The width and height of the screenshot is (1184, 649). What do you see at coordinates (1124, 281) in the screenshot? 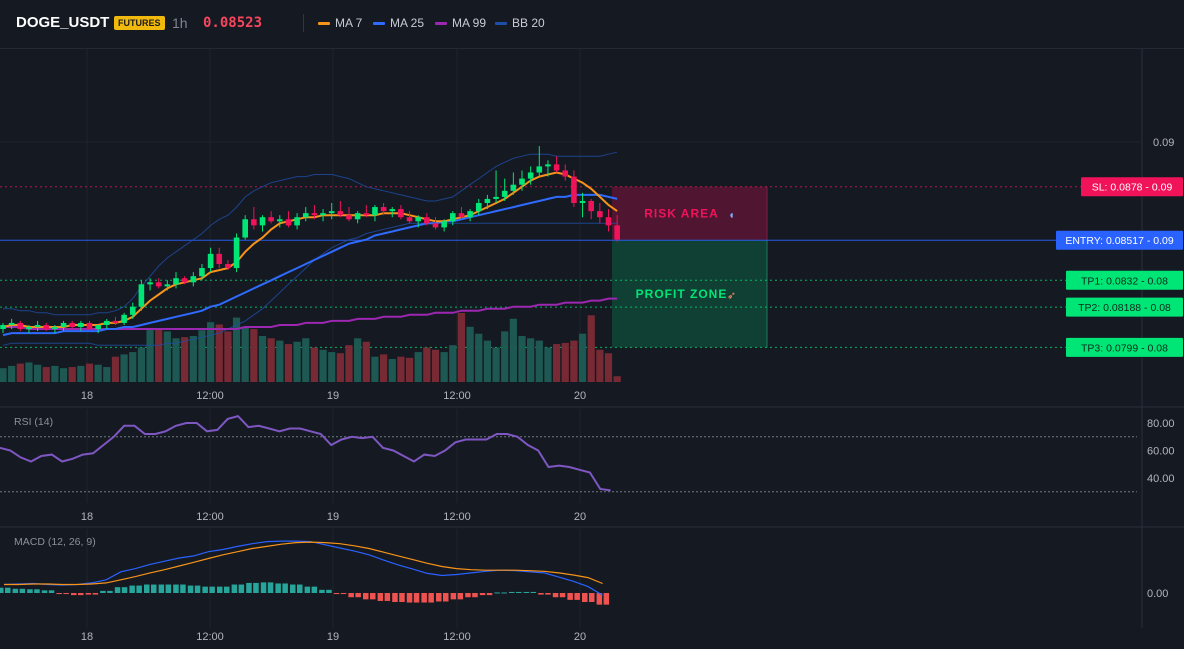
I see `level-price-label: TP1: 0.0832 - 0.08` at bounding box center [1124, 281].